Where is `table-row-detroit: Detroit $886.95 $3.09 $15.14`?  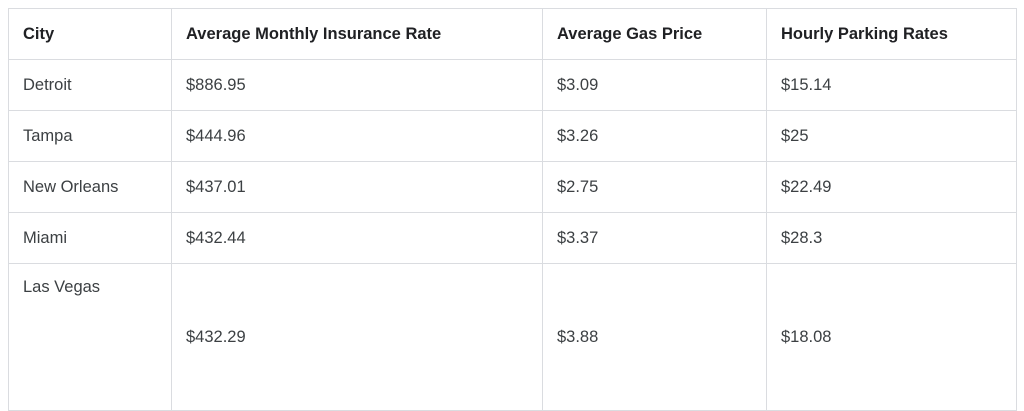
table-row-detroit: Detroit $886.95 $3.09 $15.14 is located at coordinates (512, 85).